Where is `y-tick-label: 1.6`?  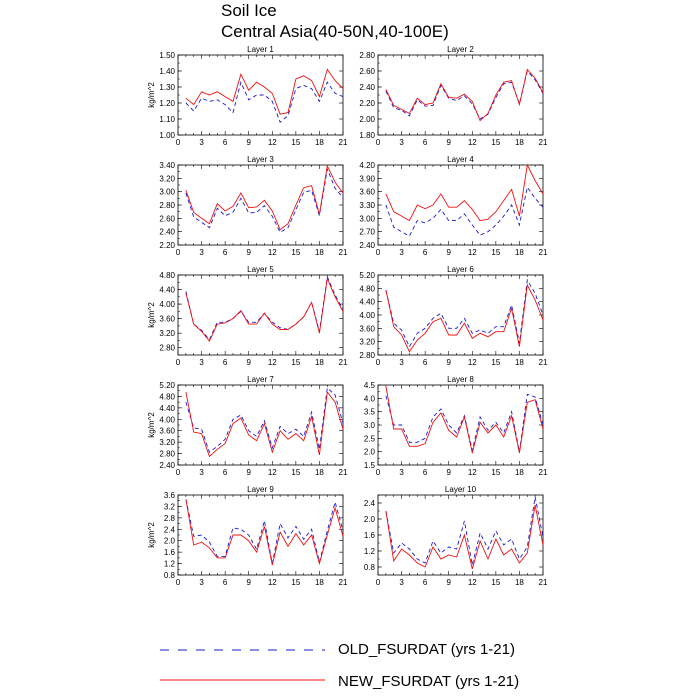
y-tick-label: 1.6 is located at coordinates (370, 535).